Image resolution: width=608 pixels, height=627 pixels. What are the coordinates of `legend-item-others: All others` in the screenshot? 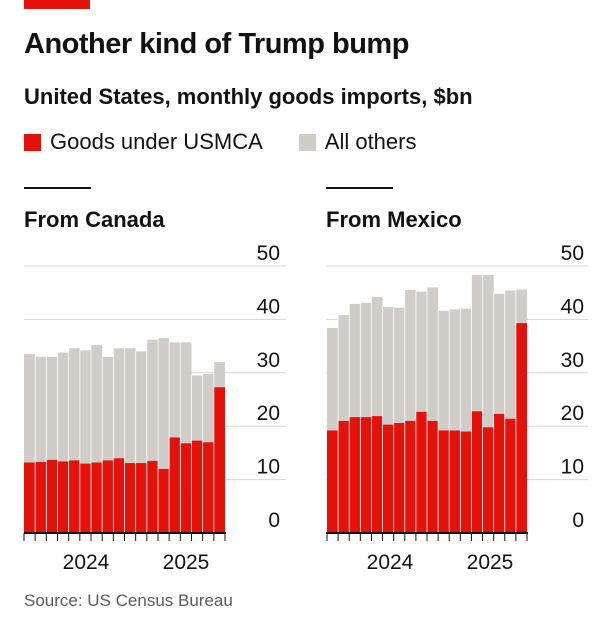 It's located at (357, 142).